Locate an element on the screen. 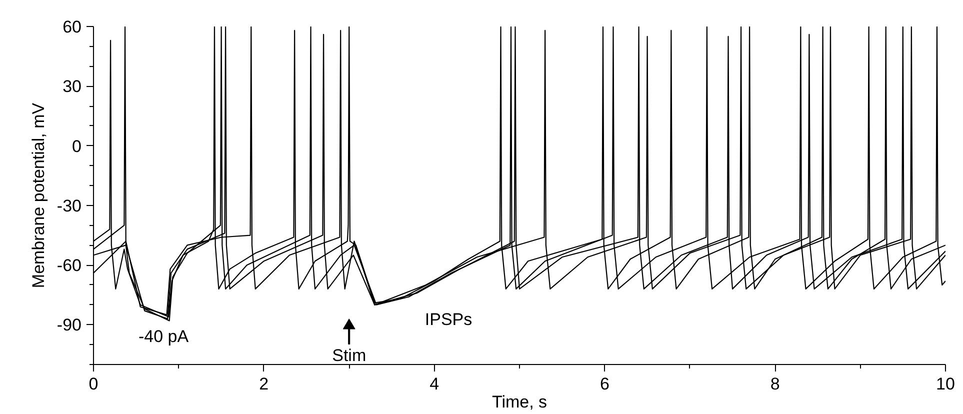  x-tick-label: 2 is located at coordinates (264, 384).